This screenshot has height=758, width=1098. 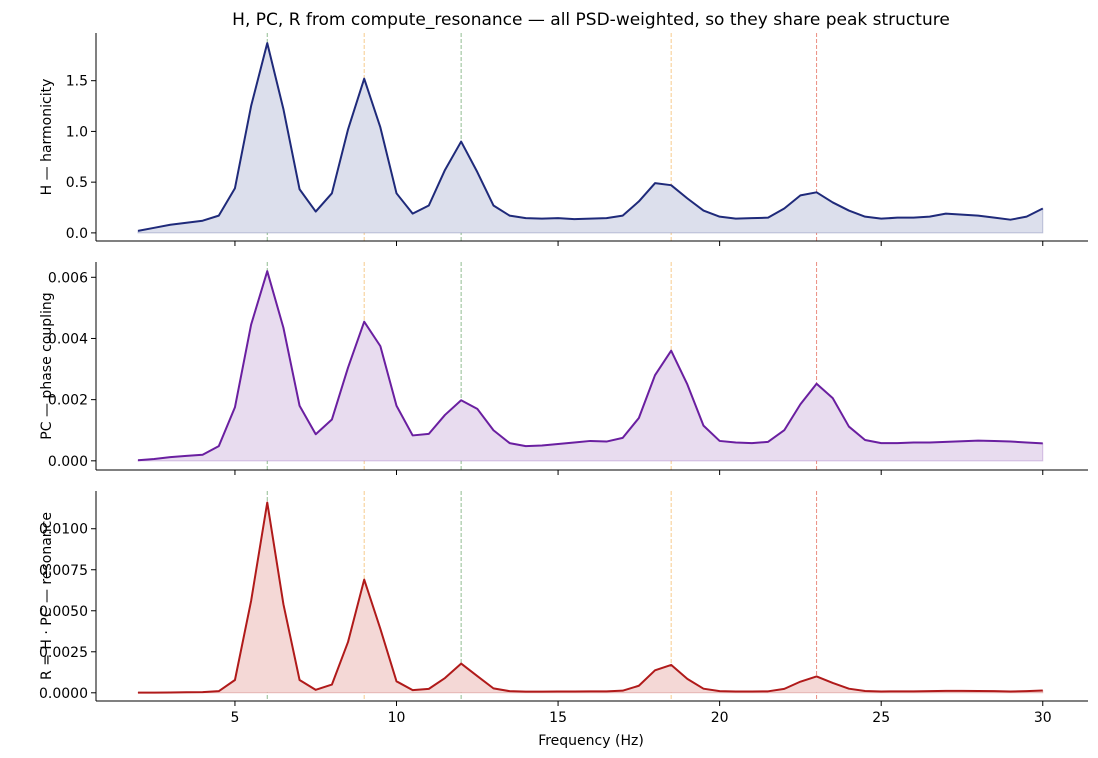 I want to click on y-tick-label: 0.000, so click(x=68, y=462).